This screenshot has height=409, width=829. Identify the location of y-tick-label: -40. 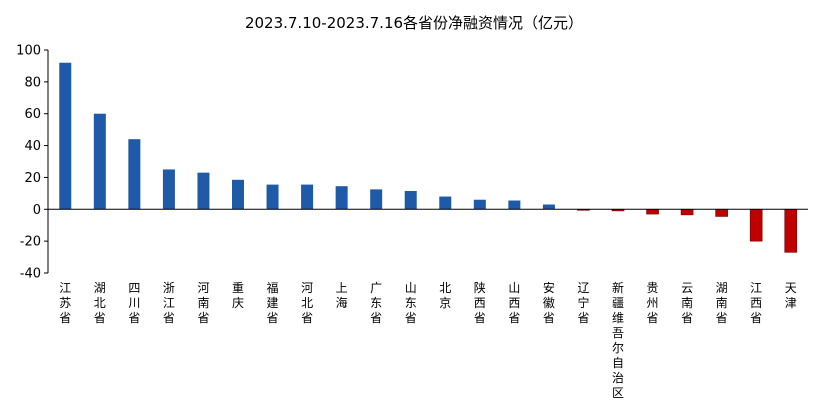
(30, 274).